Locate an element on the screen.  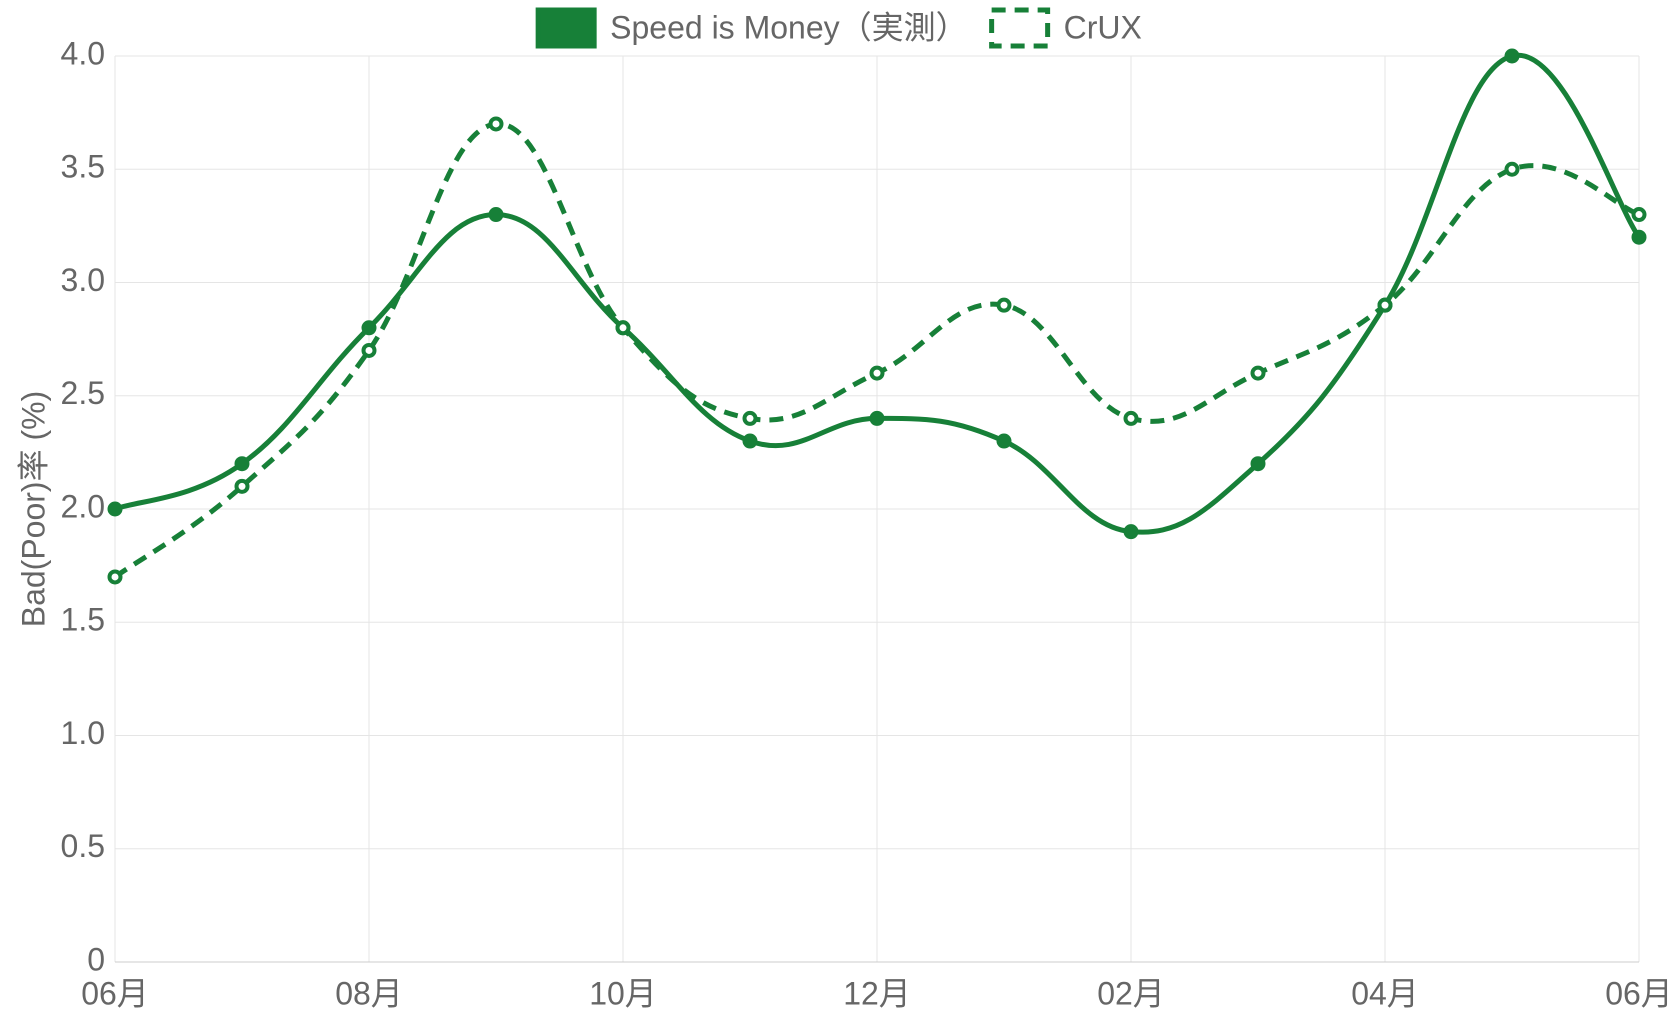
y-tick-label: 4.0 is located at coordinates (83, 53).